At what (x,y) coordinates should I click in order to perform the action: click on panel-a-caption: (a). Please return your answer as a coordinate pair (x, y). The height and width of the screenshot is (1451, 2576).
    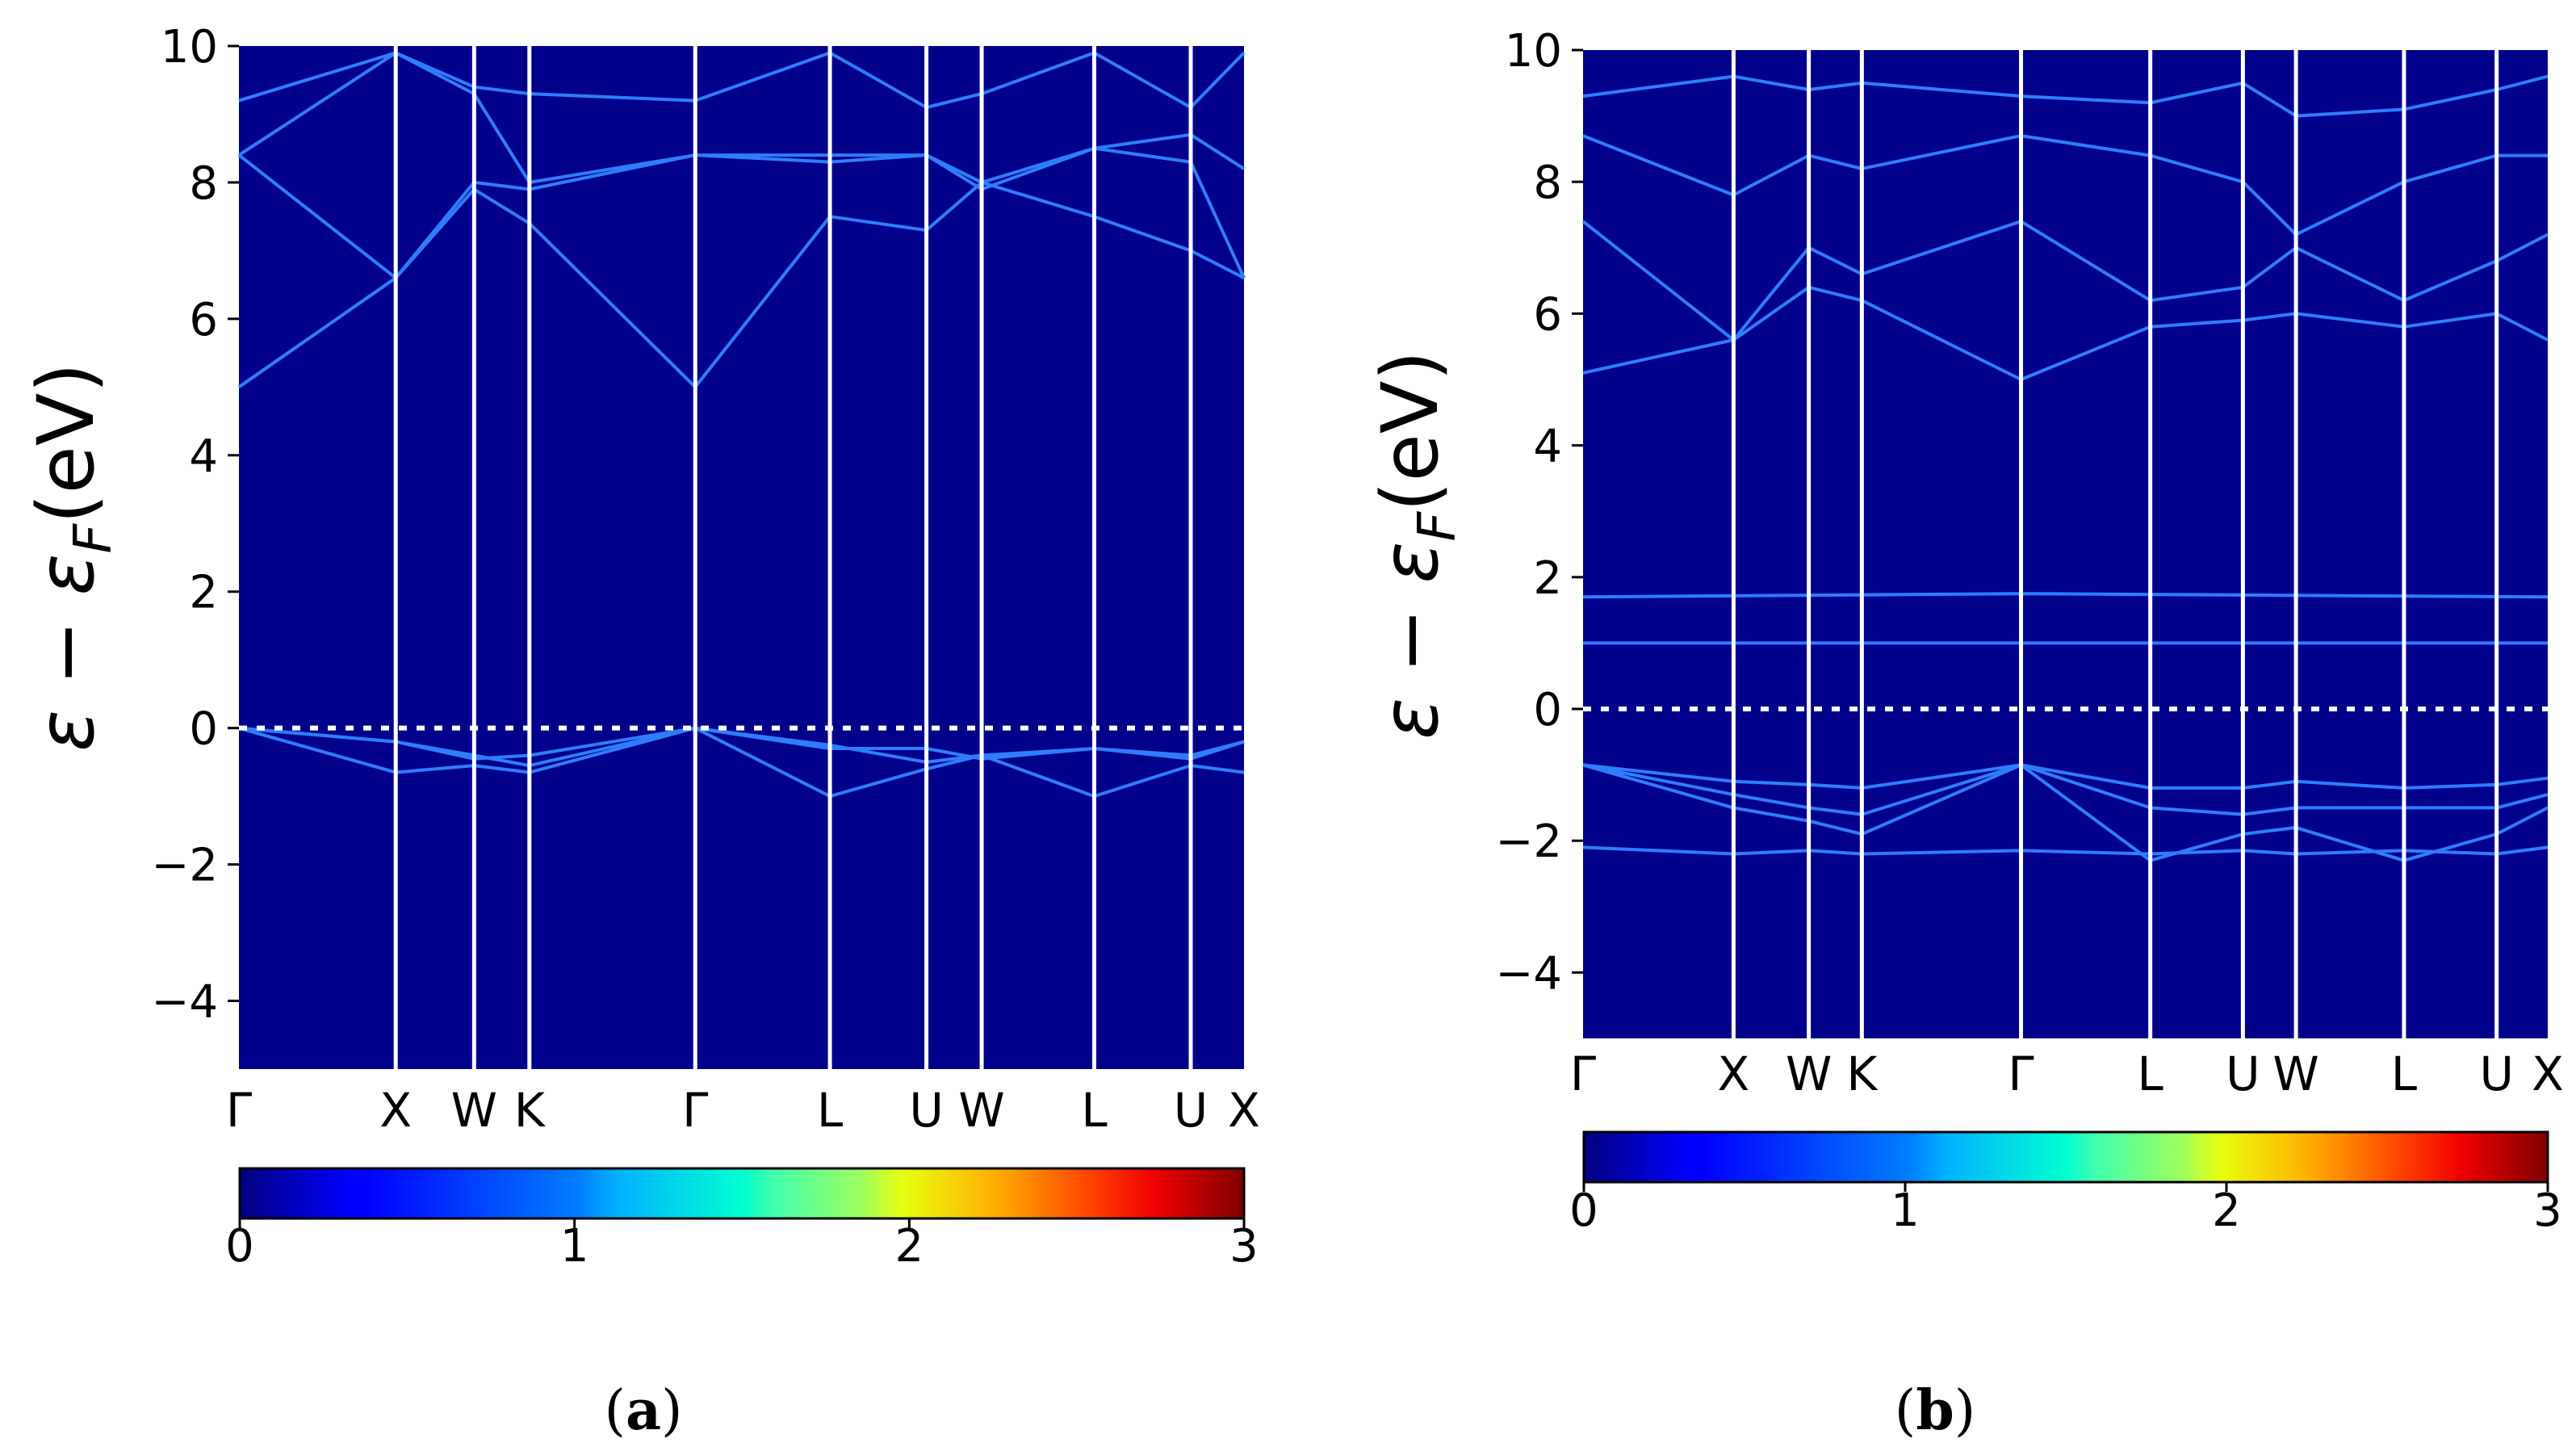
    Looking at the image, I should click on (643, 1410).